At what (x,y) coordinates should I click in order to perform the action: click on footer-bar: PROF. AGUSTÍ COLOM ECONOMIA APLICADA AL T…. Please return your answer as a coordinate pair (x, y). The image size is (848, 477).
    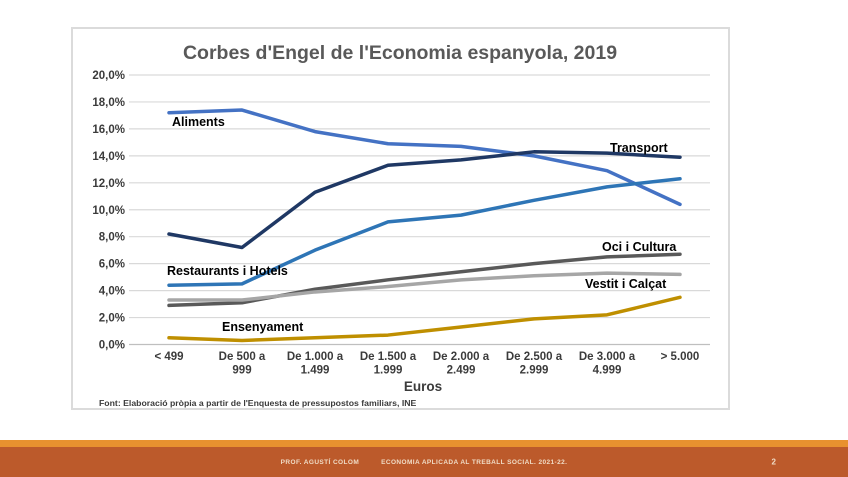
    Looking at the image, I should click on (424, 458).